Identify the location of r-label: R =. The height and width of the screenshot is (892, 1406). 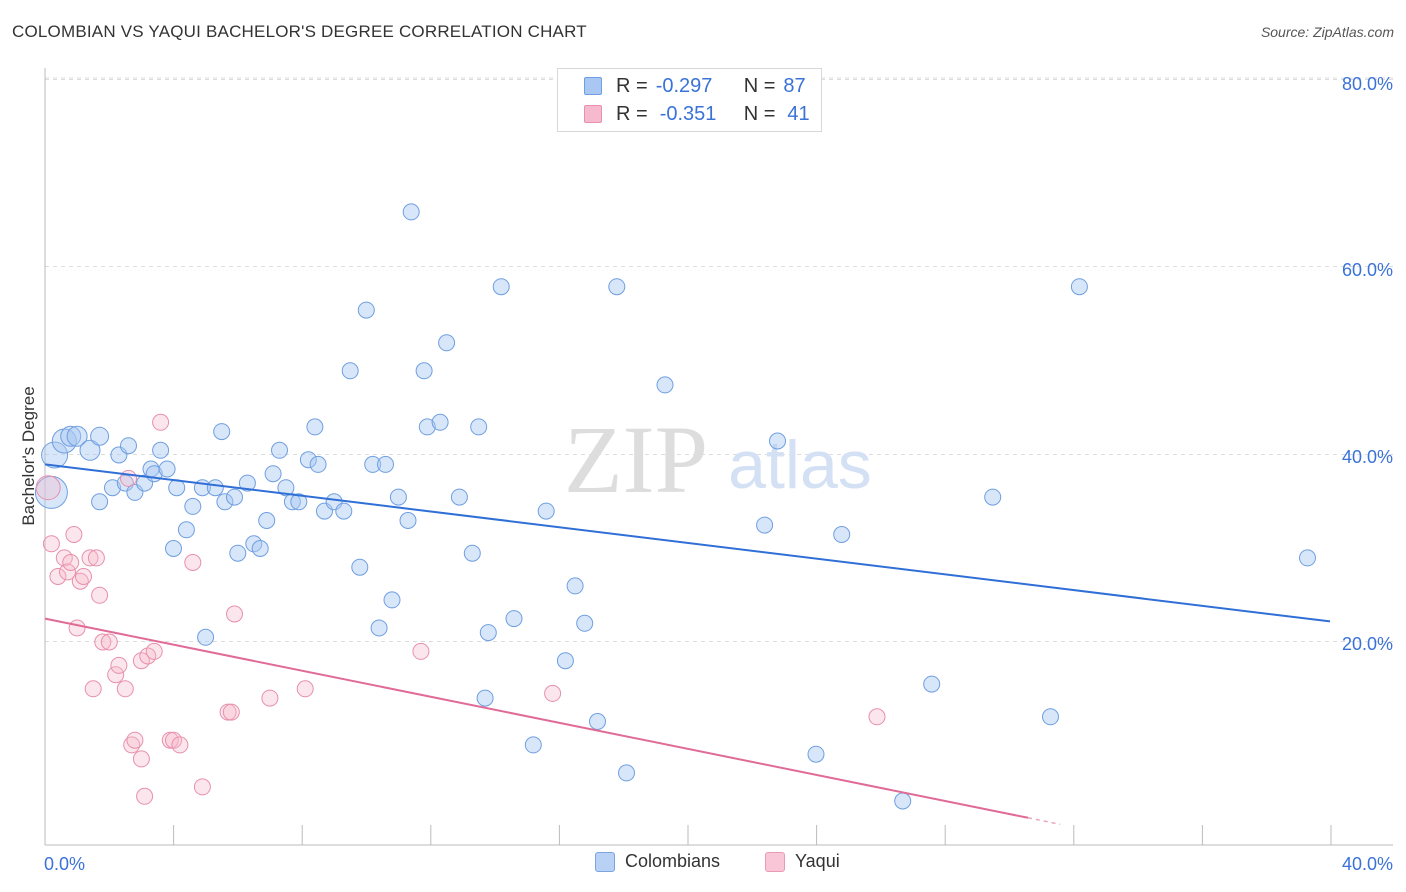
(632, 113).